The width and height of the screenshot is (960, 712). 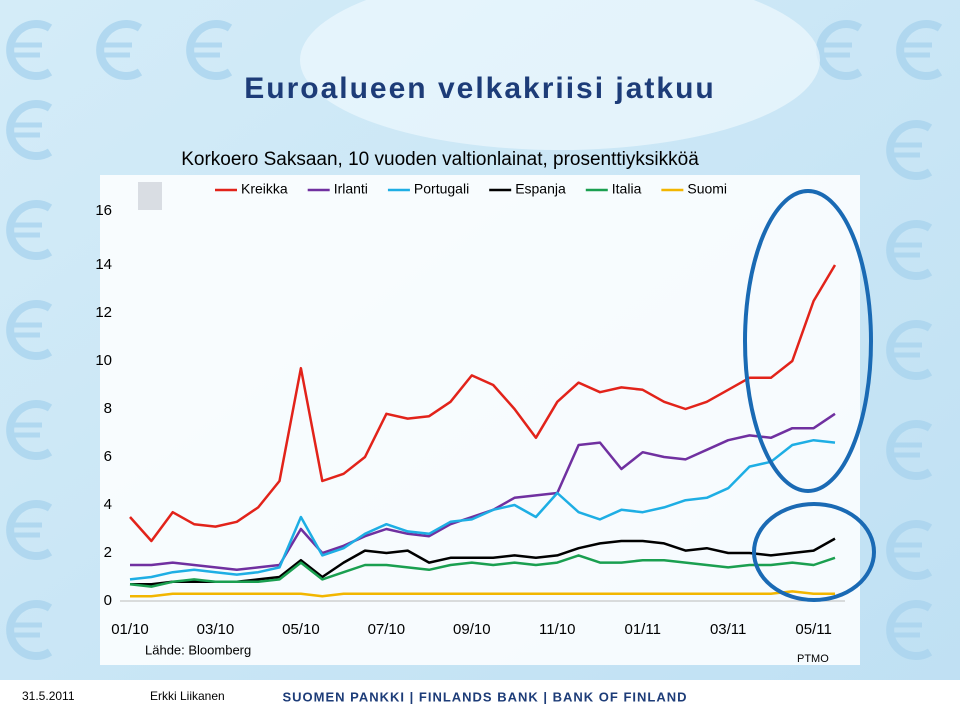 I want to click on x-tick-label: 01/11, so click(x=643, y=629).